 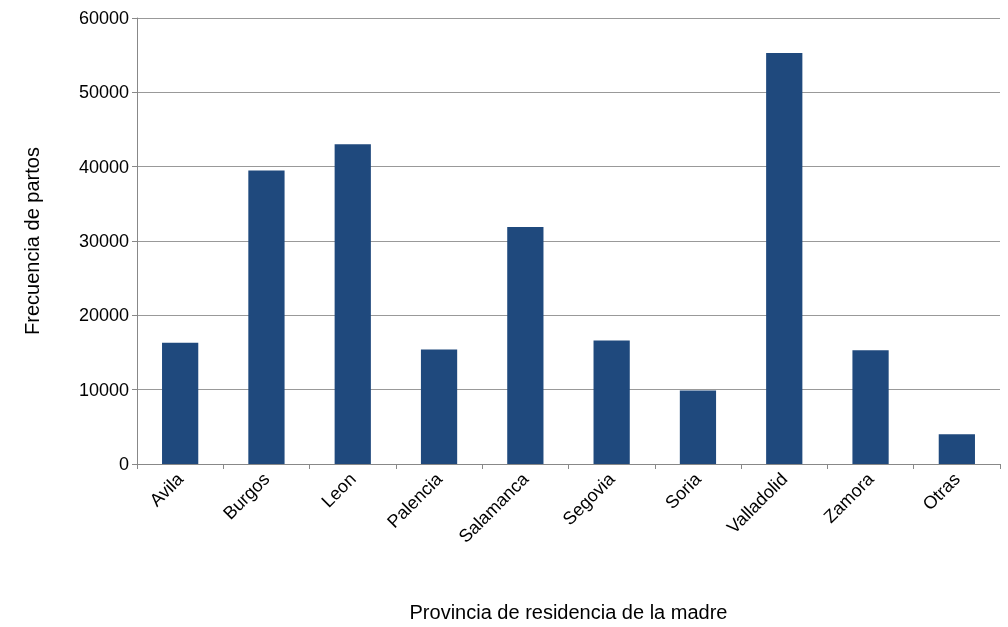 I want to click on y-tick-label: 60000, so click(x=103, y=18).